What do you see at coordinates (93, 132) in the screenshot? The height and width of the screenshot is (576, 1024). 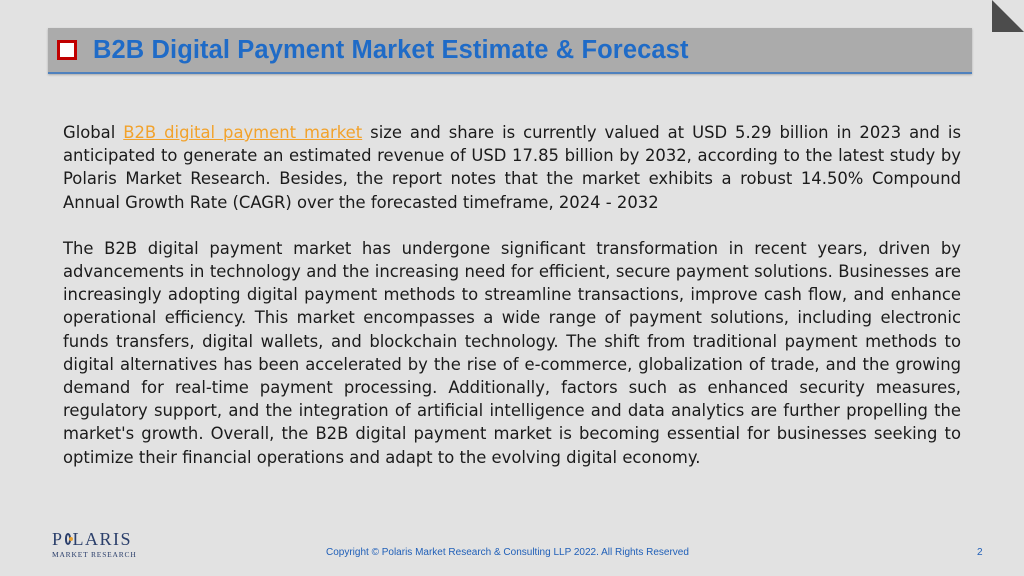 I see `intro-prefix: Global` at bounding box center [93, 132].